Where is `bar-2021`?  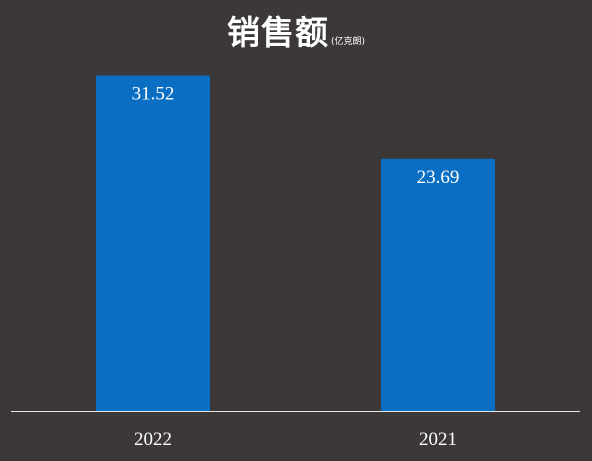 bar-2021 is located at coordinates (438, 284).